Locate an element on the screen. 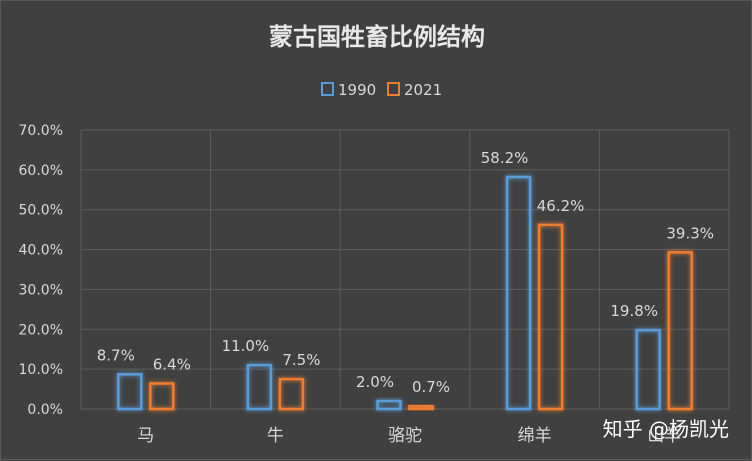 This screenshot has height=461, width=752. data-label-1990: 2.0% is located at coordinates (375, 382).